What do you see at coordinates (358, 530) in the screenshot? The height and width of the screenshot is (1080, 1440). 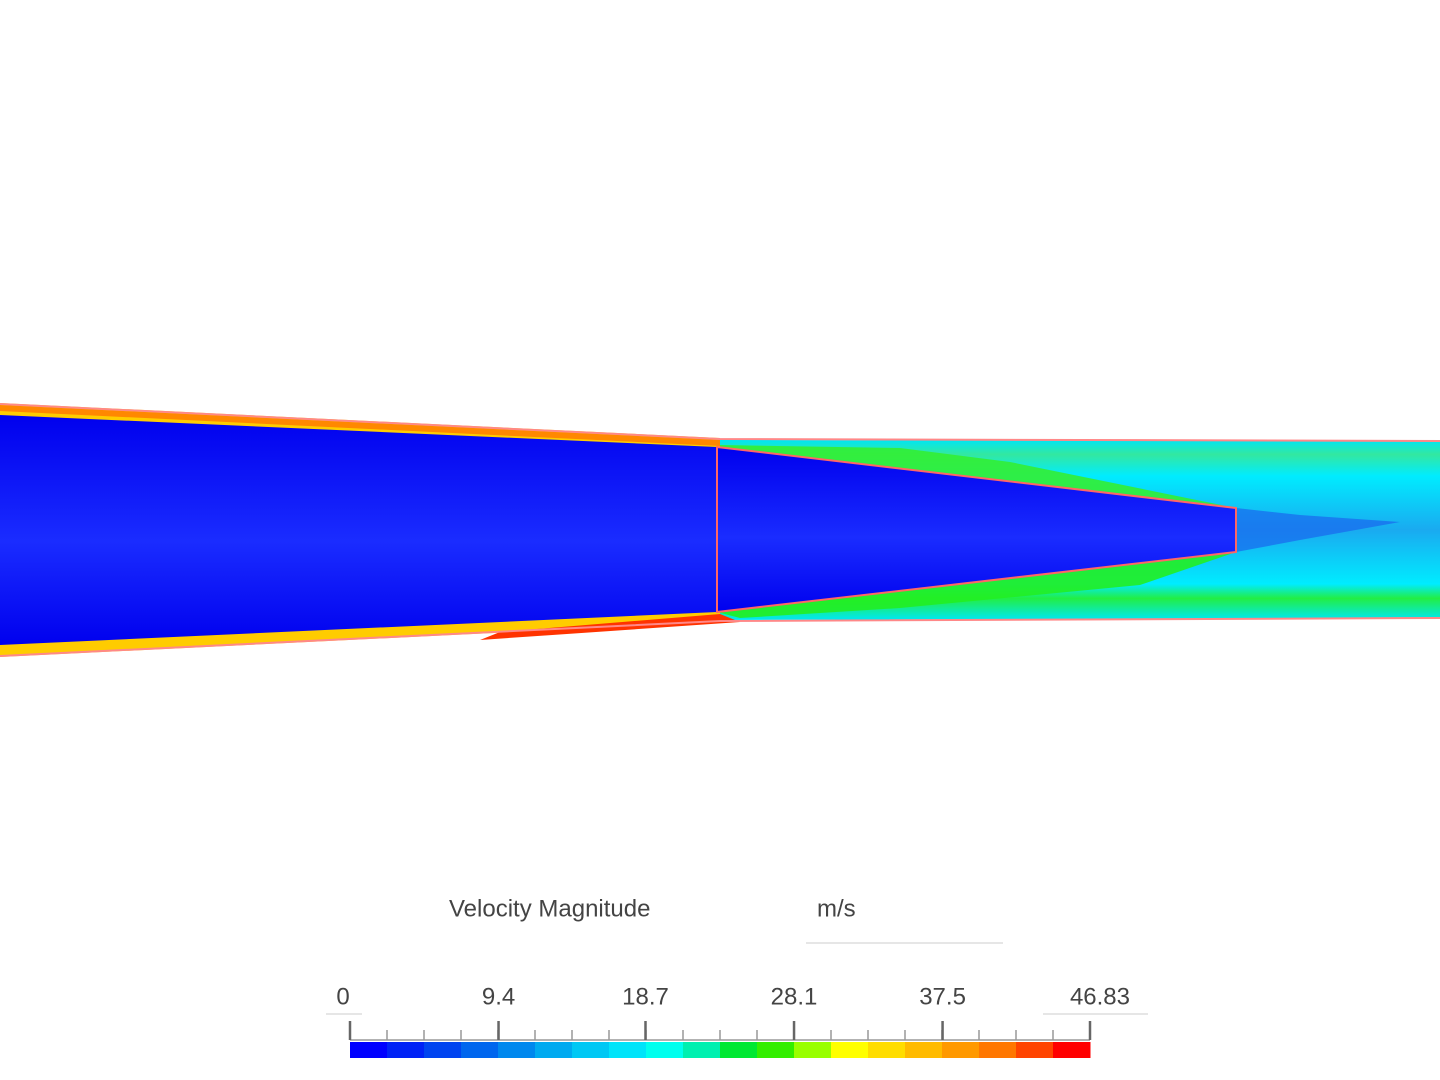 I see `core-left` at bounding box center [358, 530].